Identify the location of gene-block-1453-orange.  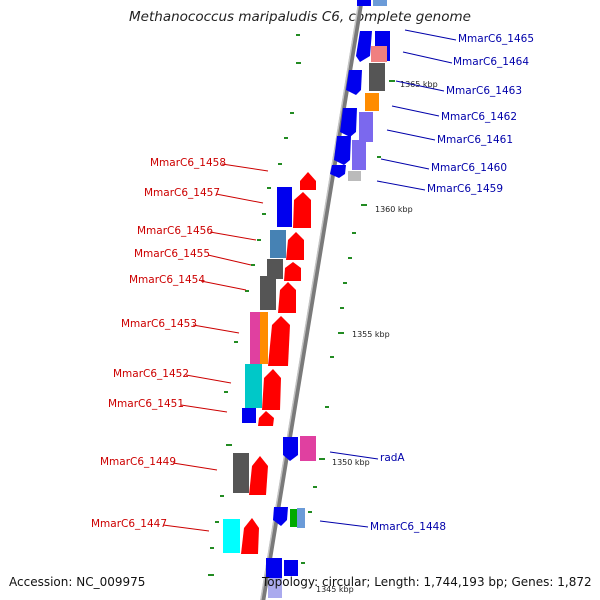
(264, 338).